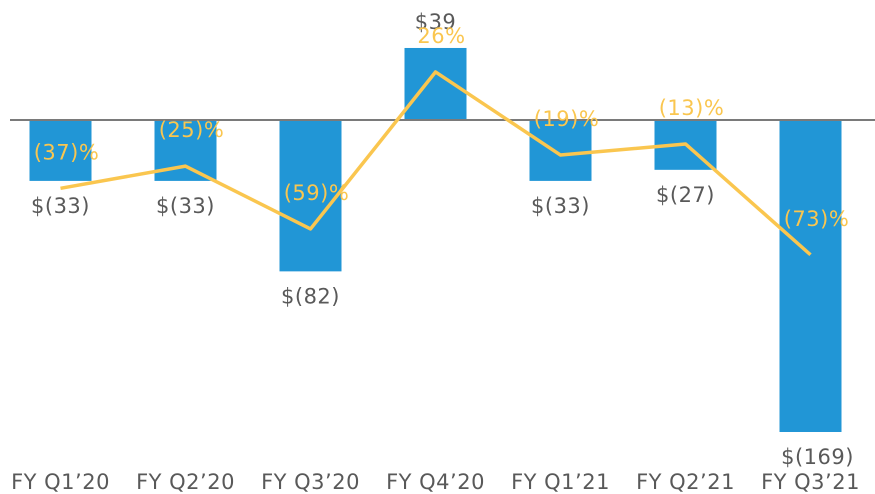 This screenshot has width=875, height=494. What do you see at coordinates (192, 130) in the screenshot?
I see `line-value-label: (25)%` at bounding box center [192, 130].